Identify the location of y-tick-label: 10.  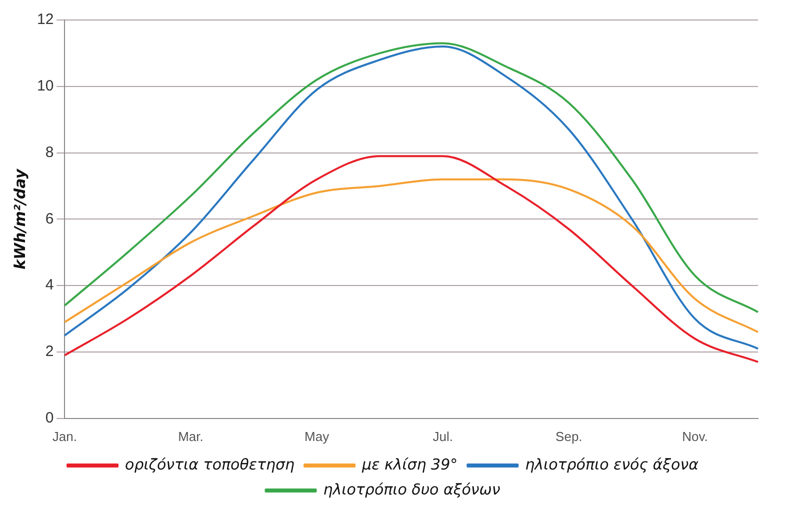
(45, 86).